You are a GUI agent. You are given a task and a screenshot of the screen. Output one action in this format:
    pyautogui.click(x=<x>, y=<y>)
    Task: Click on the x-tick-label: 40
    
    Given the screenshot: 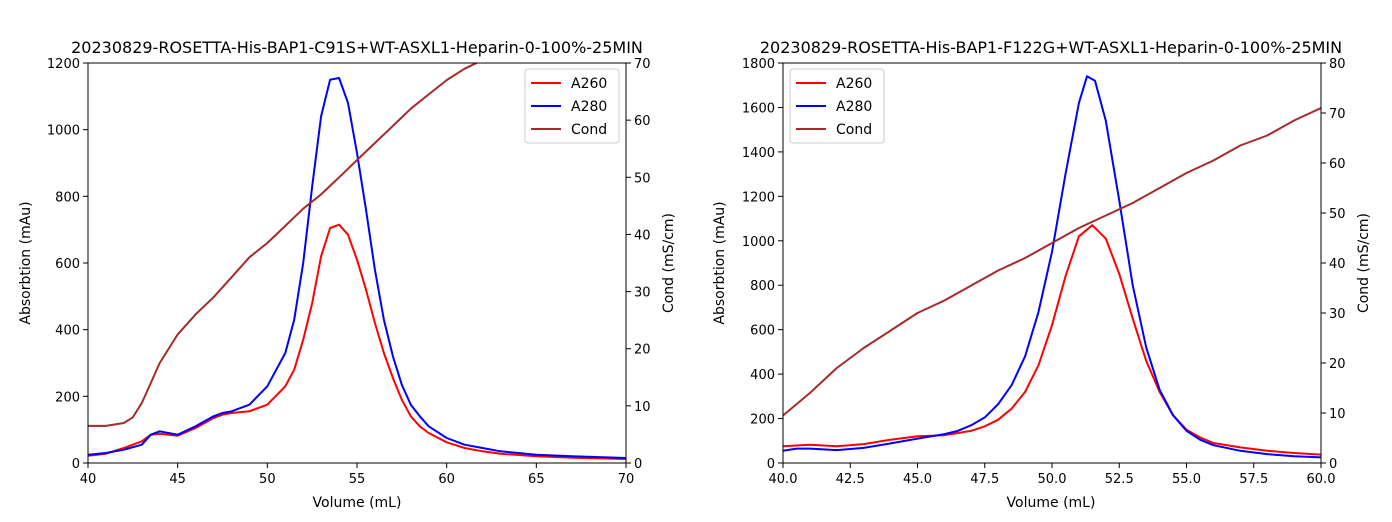 What is the action you would take?
    pyautogui.click(x=88, y=479)
    